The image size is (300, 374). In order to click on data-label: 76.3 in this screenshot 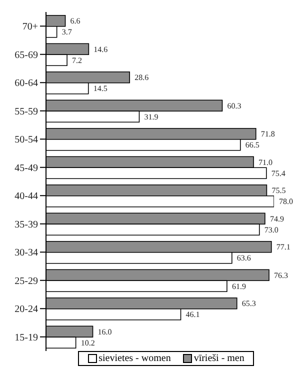, I will do `click(281, 275)`.